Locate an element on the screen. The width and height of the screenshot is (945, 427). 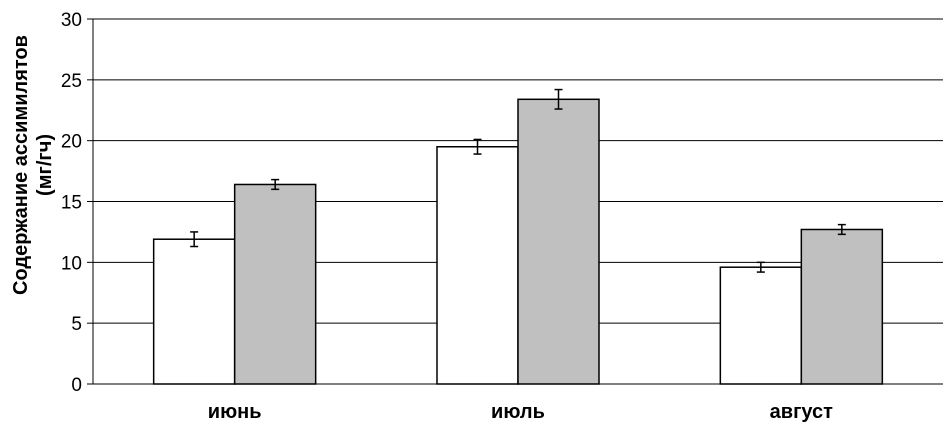
y-tick-label: 20 is located at coordinates (71, 142).